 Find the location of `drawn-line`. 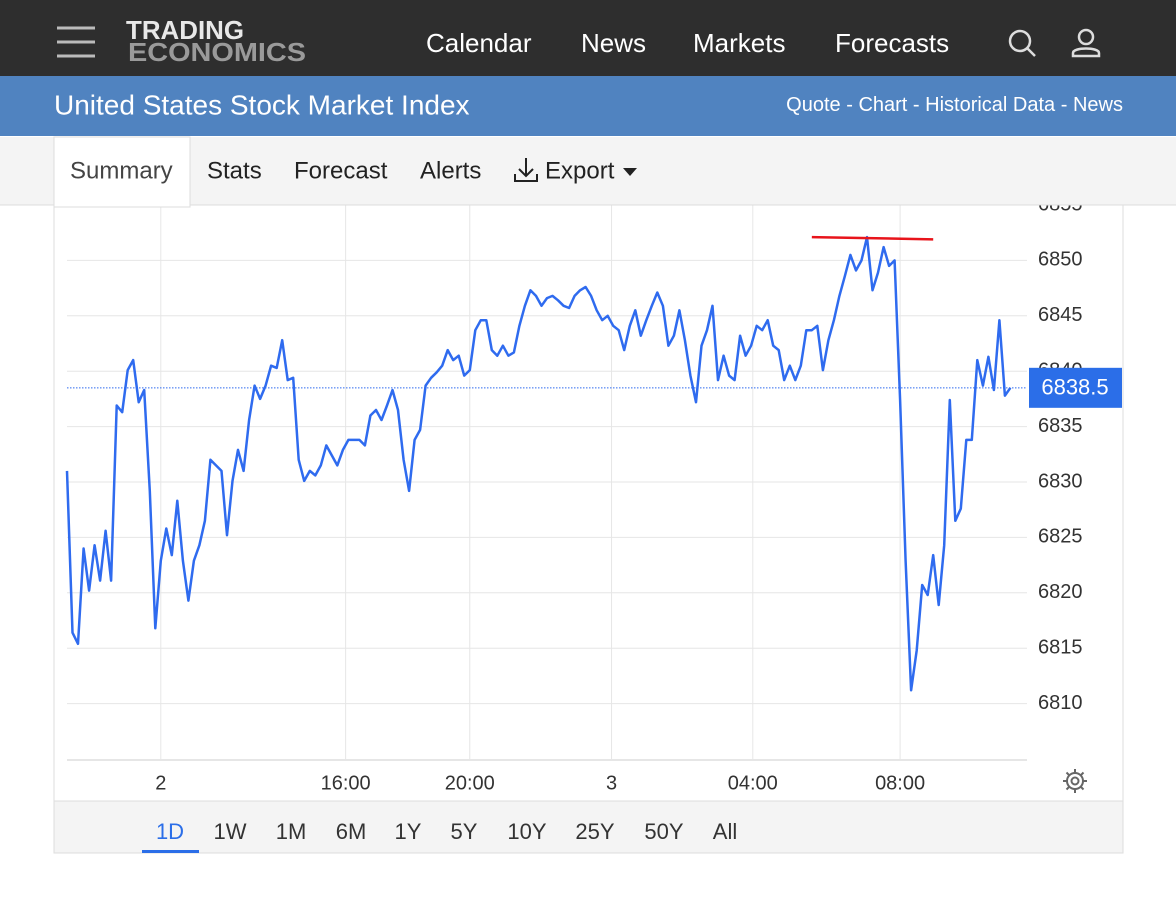

drawn-line is located at coordinates (872, 238).